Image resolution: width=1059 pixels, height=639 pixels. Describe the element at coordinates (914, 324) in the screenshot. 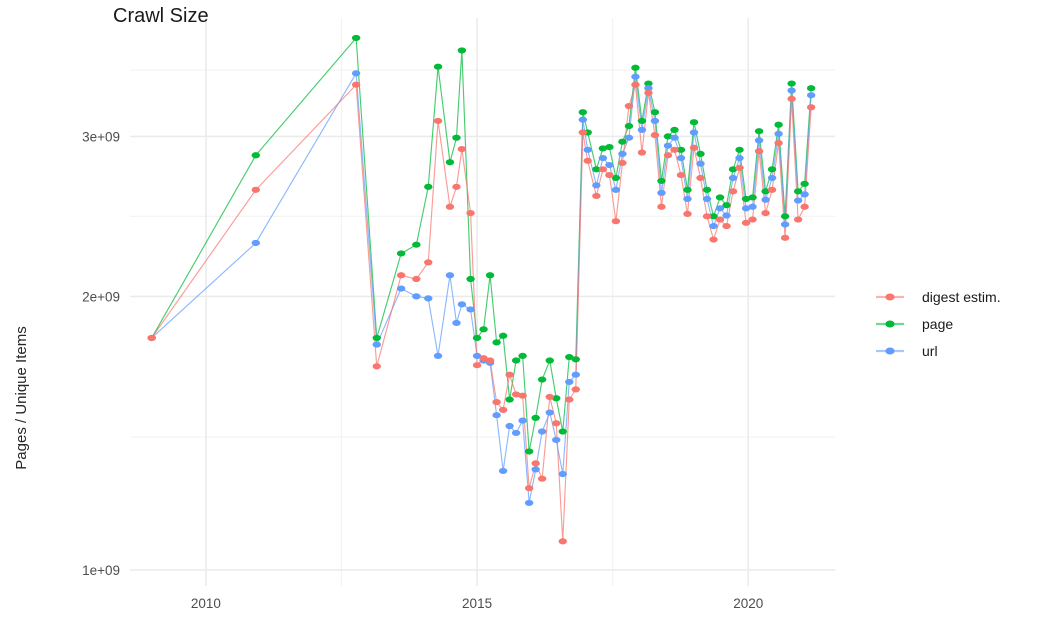

I see `legend-item-page: page` at that location.